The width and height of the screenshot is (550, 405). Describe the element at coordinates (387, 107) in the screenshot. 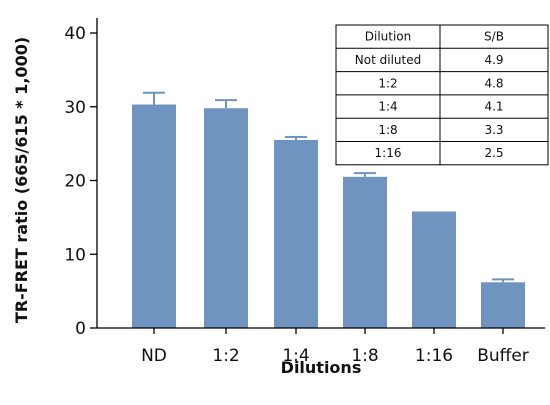

I see `table-cell-dilution: 1:4` at that location.